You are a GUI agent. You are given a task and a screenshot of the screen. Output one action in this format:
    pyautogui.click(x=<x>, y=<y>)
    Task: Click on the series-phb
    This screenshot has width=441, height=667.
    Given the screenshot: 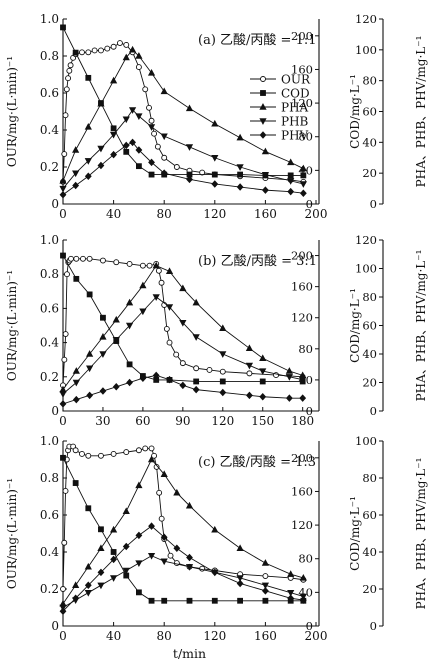 What is the action you would take?
    pyautogui.click(x=183, y=346)
    